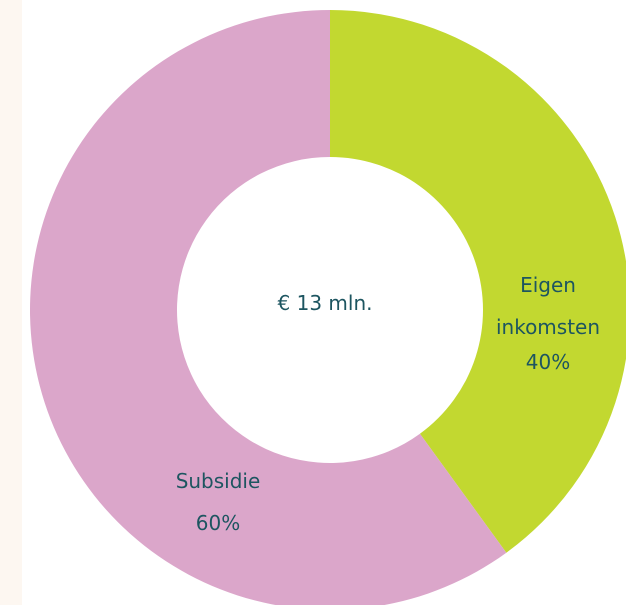 This screenshot has height=605, width=626. What do you see at coordinates (218, 502) in the screenshot?
I see `slice-label-subsidie: Subsidie 60%` at bounding box center [218, 502].